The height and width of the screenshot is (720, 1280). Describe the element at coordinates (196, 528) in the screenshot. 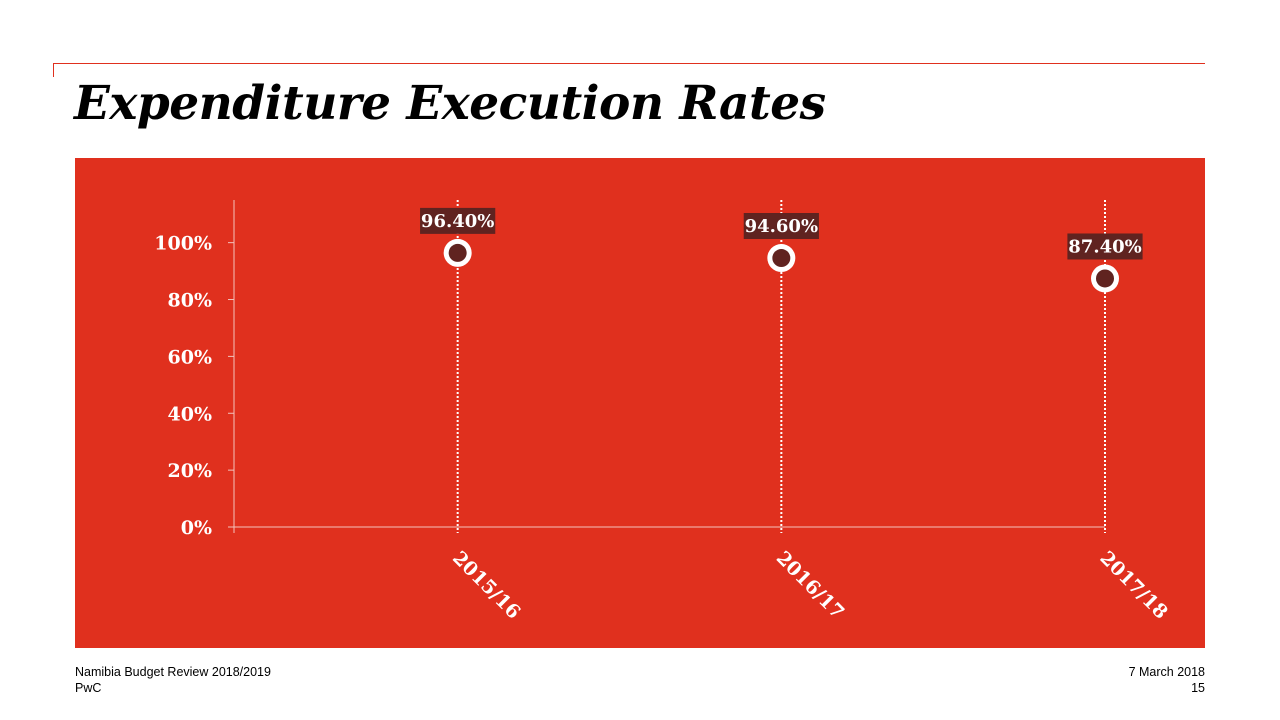

I see `y-tick-label: 0%` at that location.